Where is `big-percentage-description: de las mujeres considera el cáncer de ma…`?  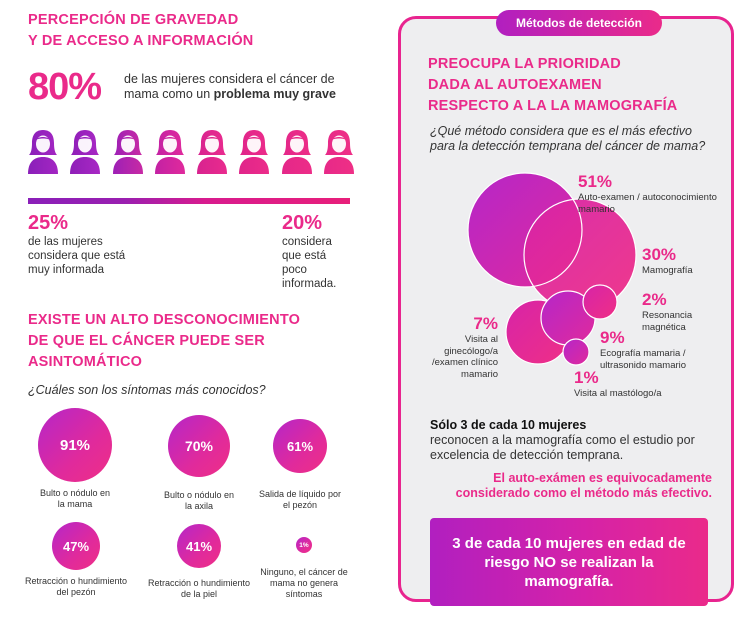 big-percentage-description: de las mujeres considera el cáncer de ma… is located at coordinates (244, 87).